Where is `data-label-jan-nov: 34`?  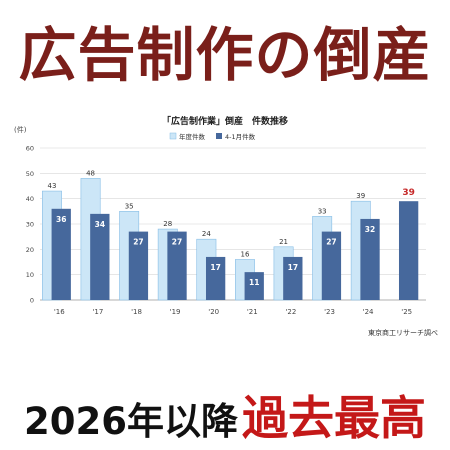
data-label-jan-nov: 34 is located at coordinates (100, 224).